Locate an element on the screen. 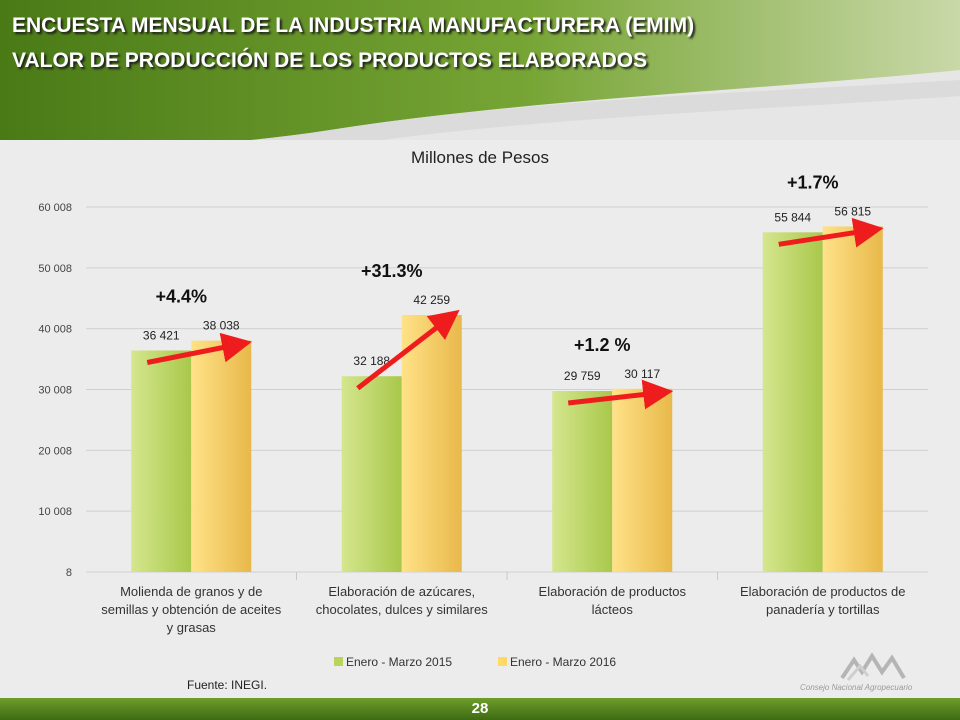  y-tick-label: 30 008 is located at coordinates (55, 391).